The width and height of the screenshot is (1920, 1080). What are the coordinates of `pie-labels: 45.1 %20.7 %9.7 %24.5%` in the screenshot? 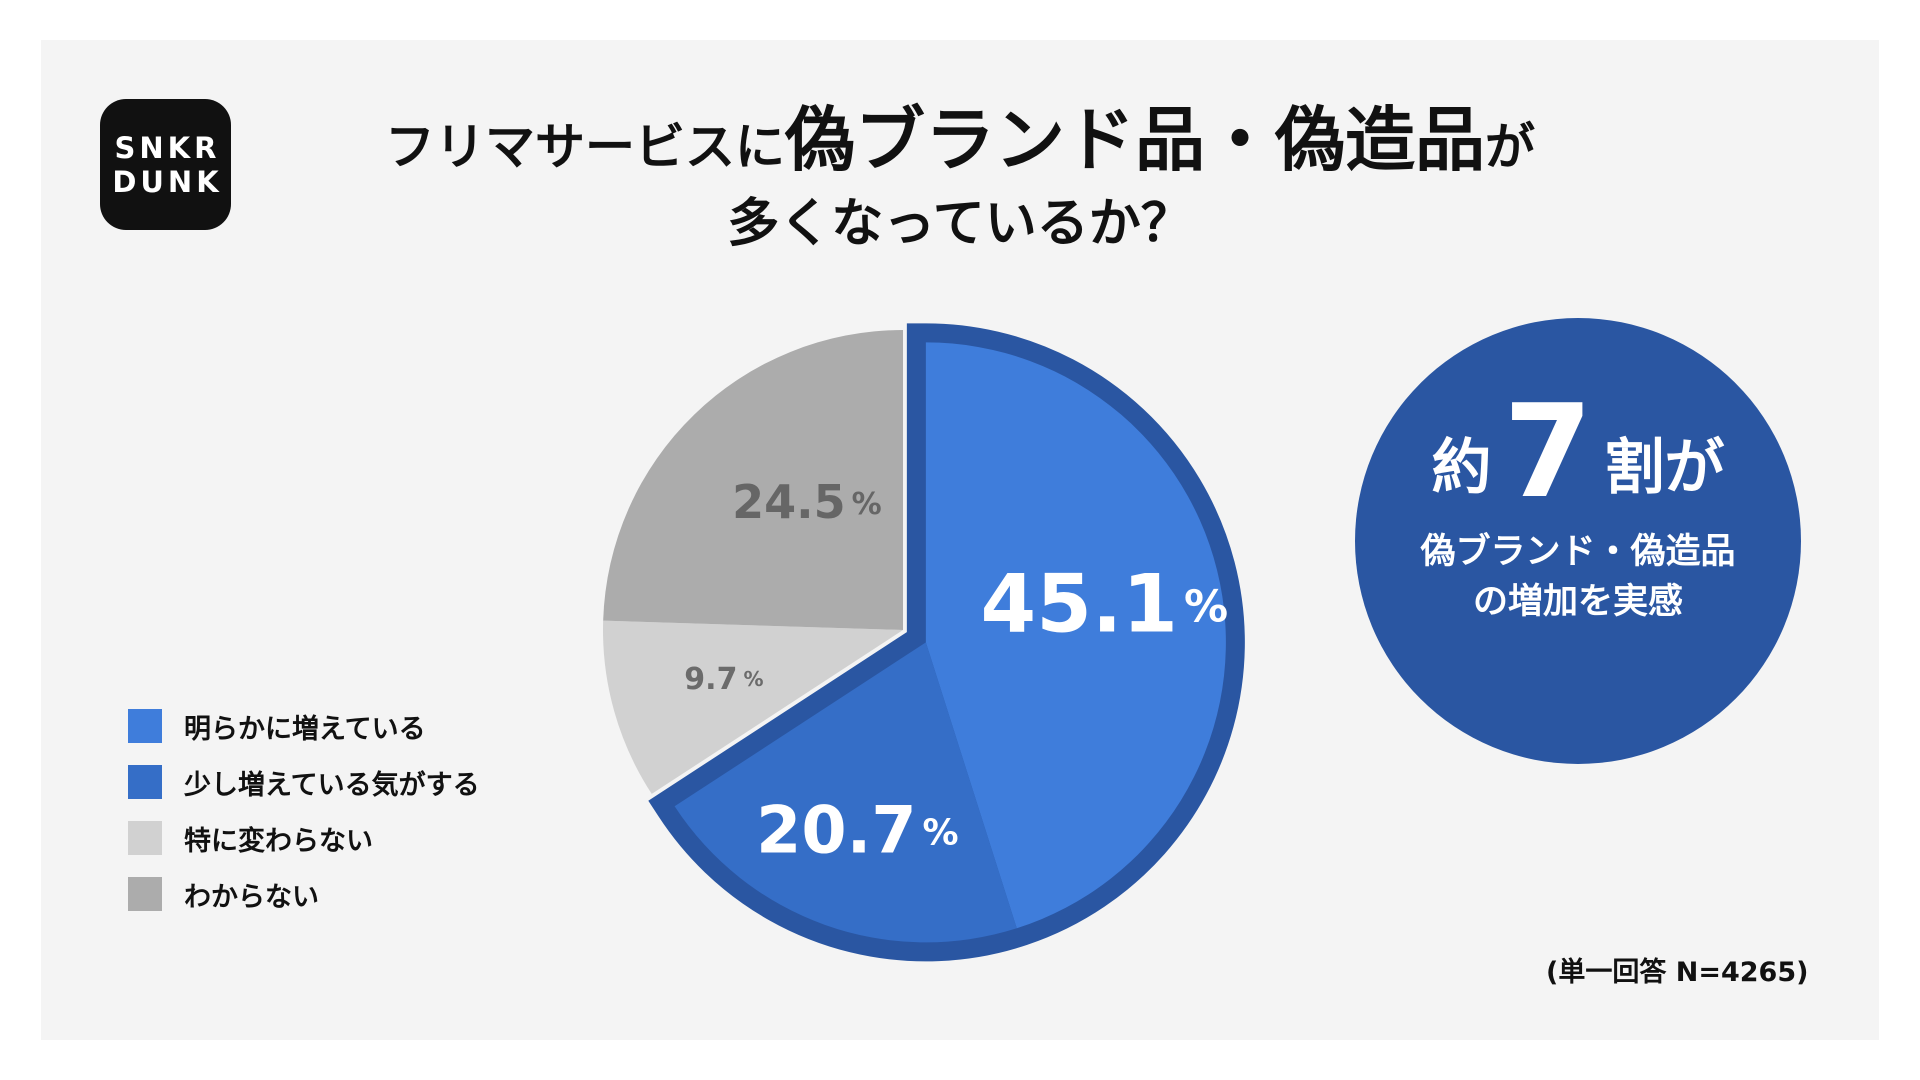 It's located at (956, 672).